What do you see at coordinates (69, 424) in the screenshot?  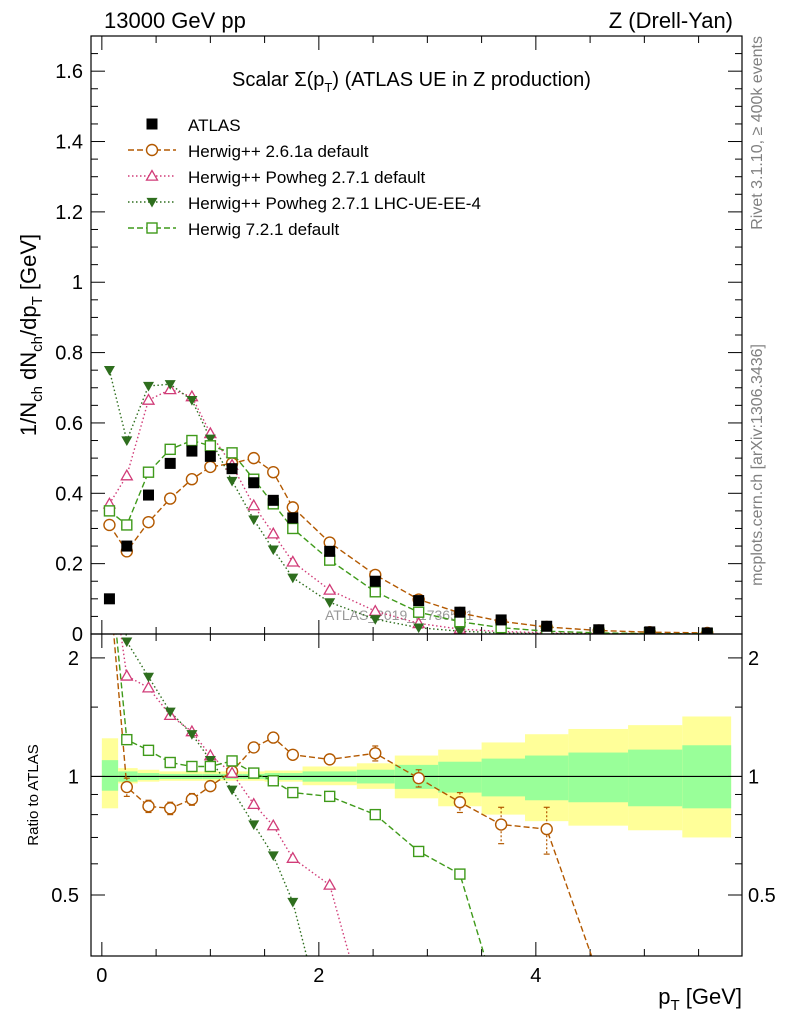 I see `main-y-tick-label: 0.6` at bounding box center [69, 424].